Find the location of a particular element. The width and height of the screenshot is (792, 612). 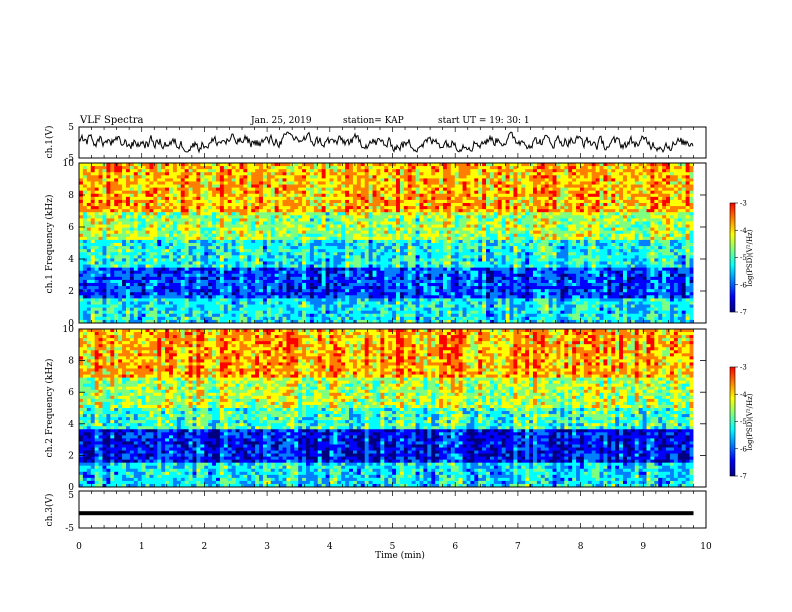

ch2-spec-ytick-label: 8 is located at coordinates (71, 362).